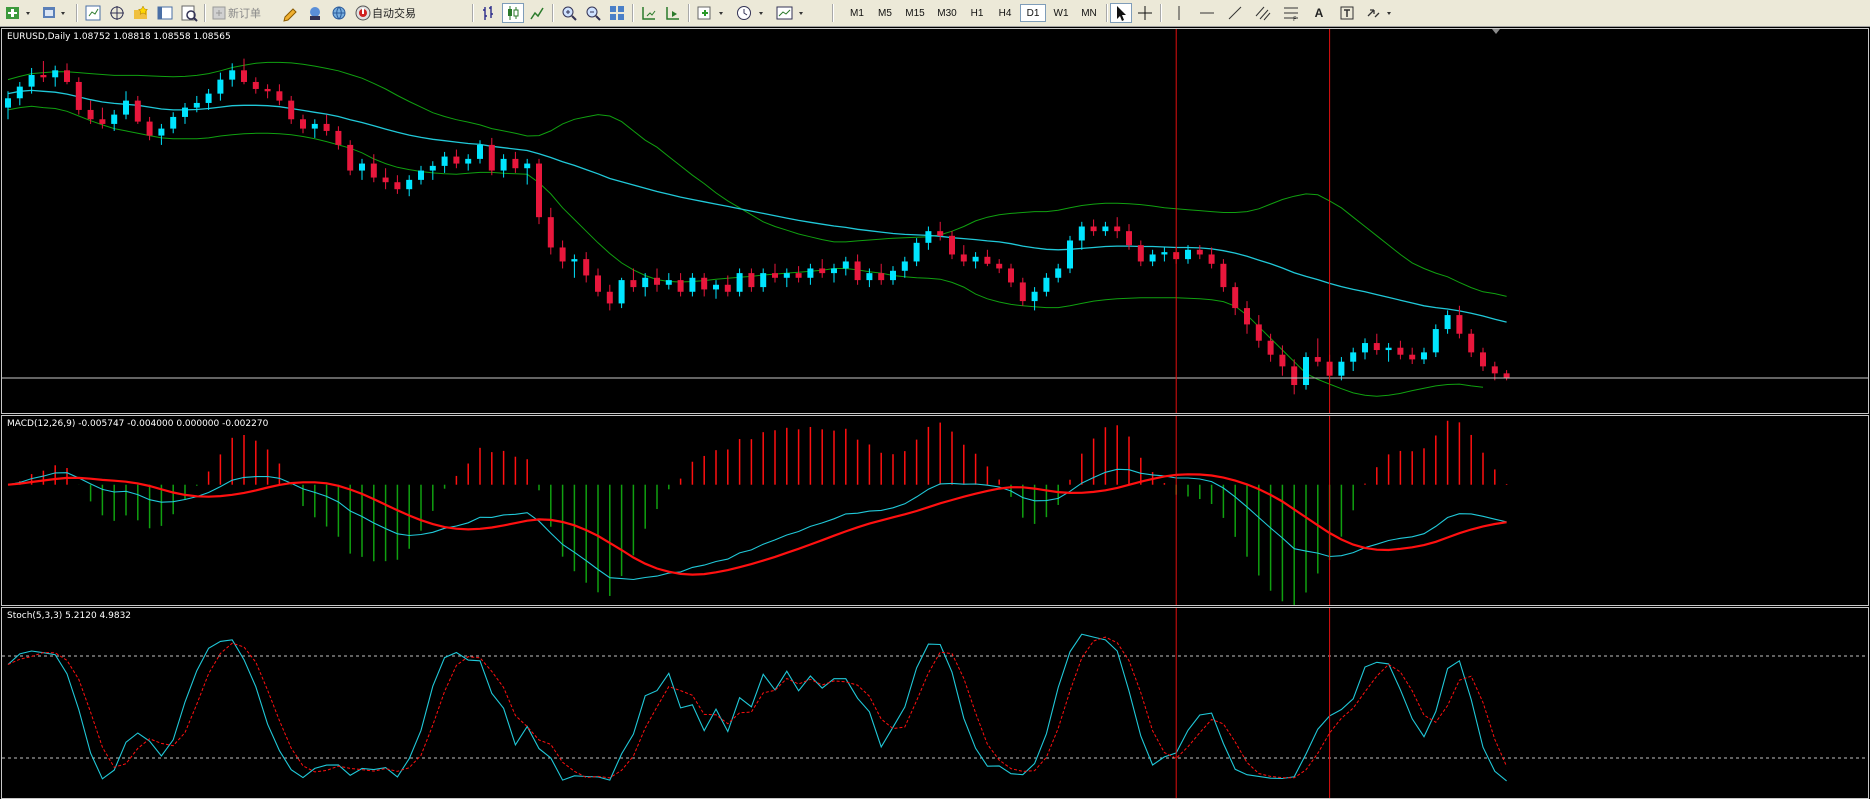 This screenshot has height=799, width=1870. I want to click on stoch-signal-line, so click(757, 707).